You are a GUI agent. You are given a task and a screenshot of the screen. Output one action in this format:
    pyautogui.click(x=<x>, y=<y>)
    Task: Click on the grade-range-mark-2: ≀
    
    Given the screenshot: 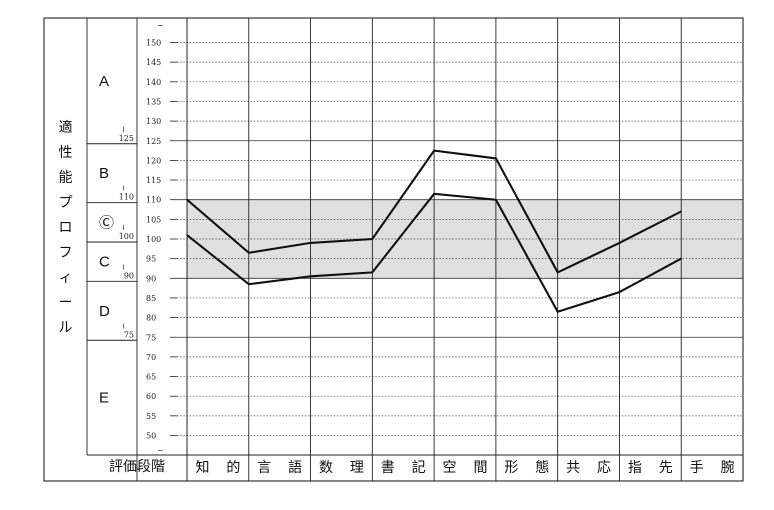 What is the action you would take?
    pyautogui.click(x=123, y=227)
    